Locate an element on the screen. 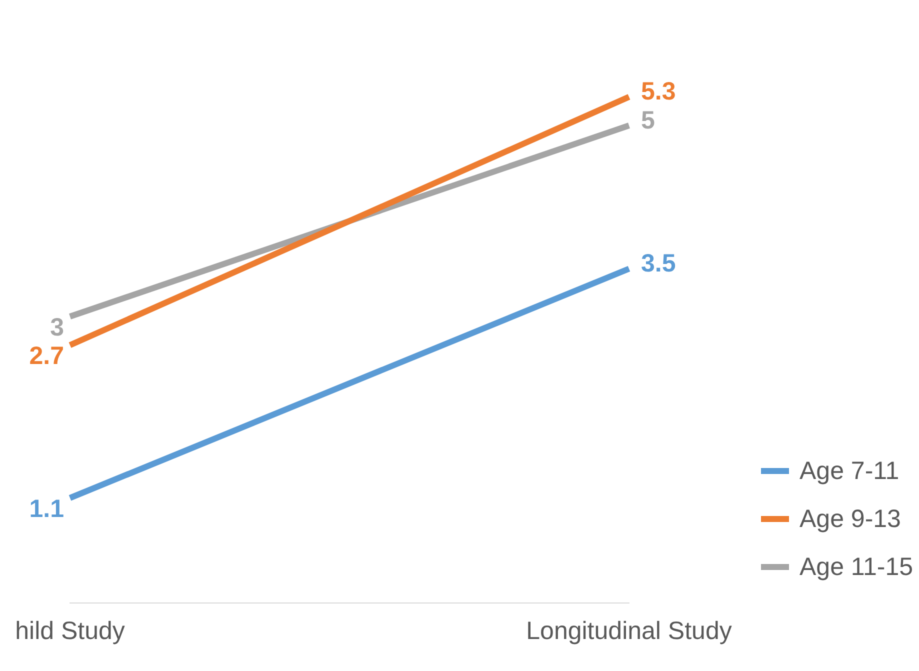  legend-label: Age 9-13 is located at coordinates (850, 519).